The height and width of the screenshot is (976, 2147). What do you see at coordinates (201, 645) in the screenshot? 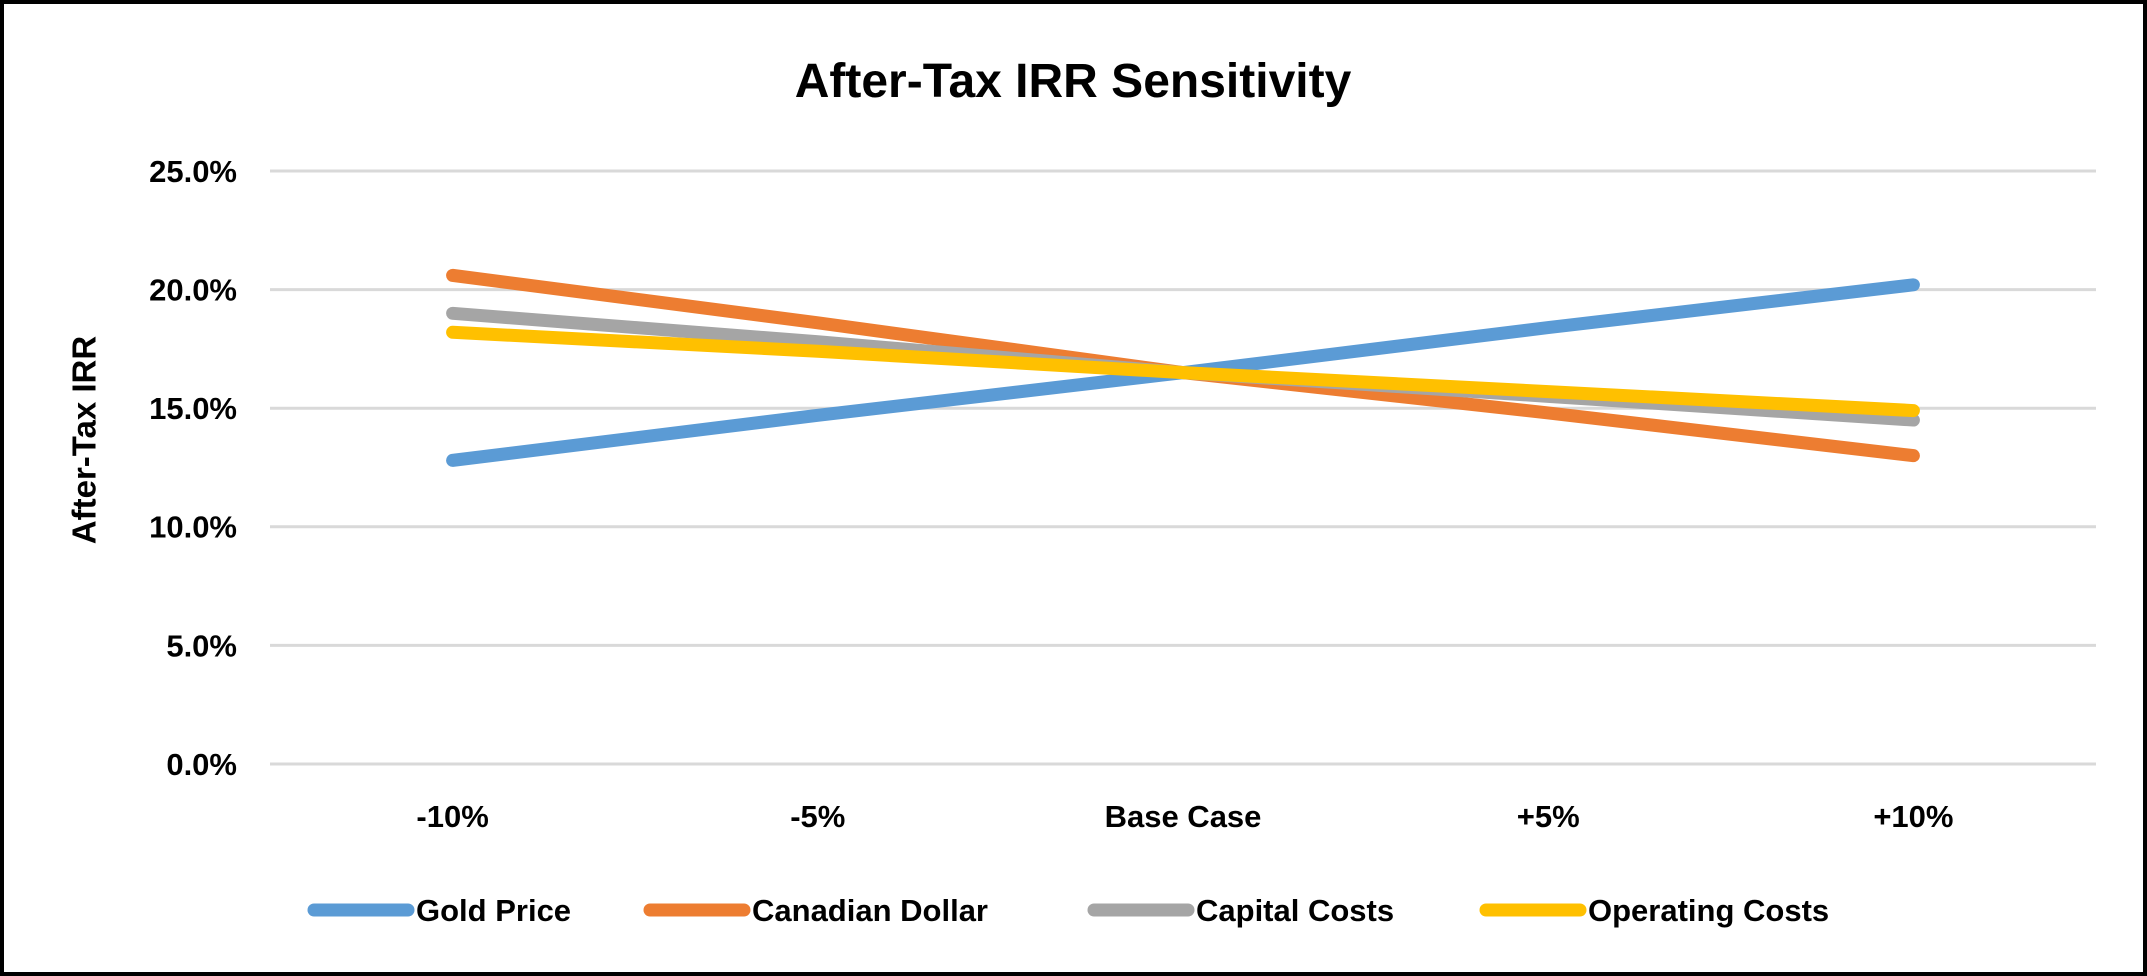
I see `y-tick-label-5.0%: 5.0%` at bounding box center [201, 645].